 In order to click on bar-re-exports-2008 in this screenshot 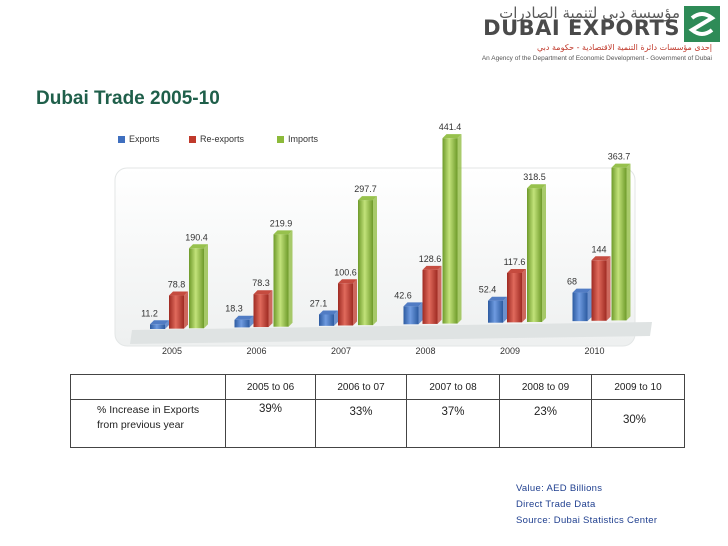, I will do `click(430, 296)`.